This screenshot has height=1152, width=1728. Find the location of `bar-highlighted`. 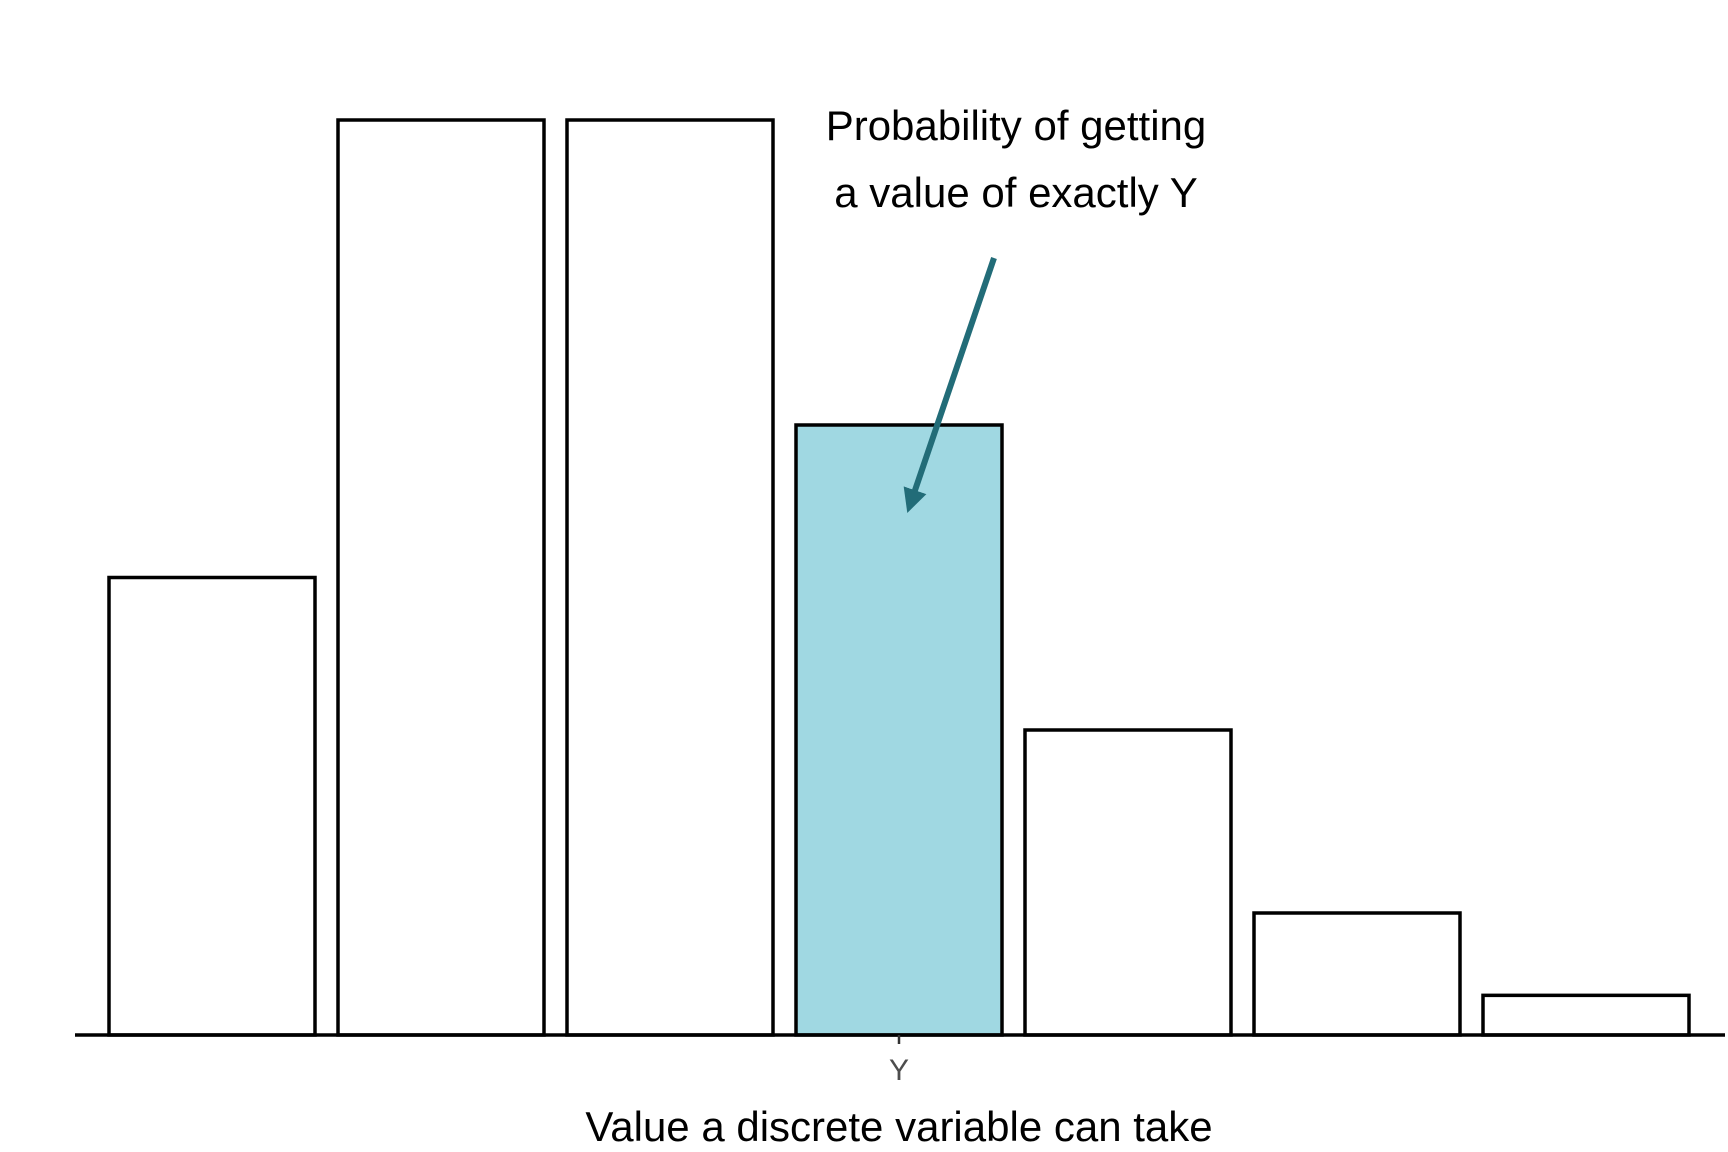

bar-highlighted is located at coordinates (899, 730).